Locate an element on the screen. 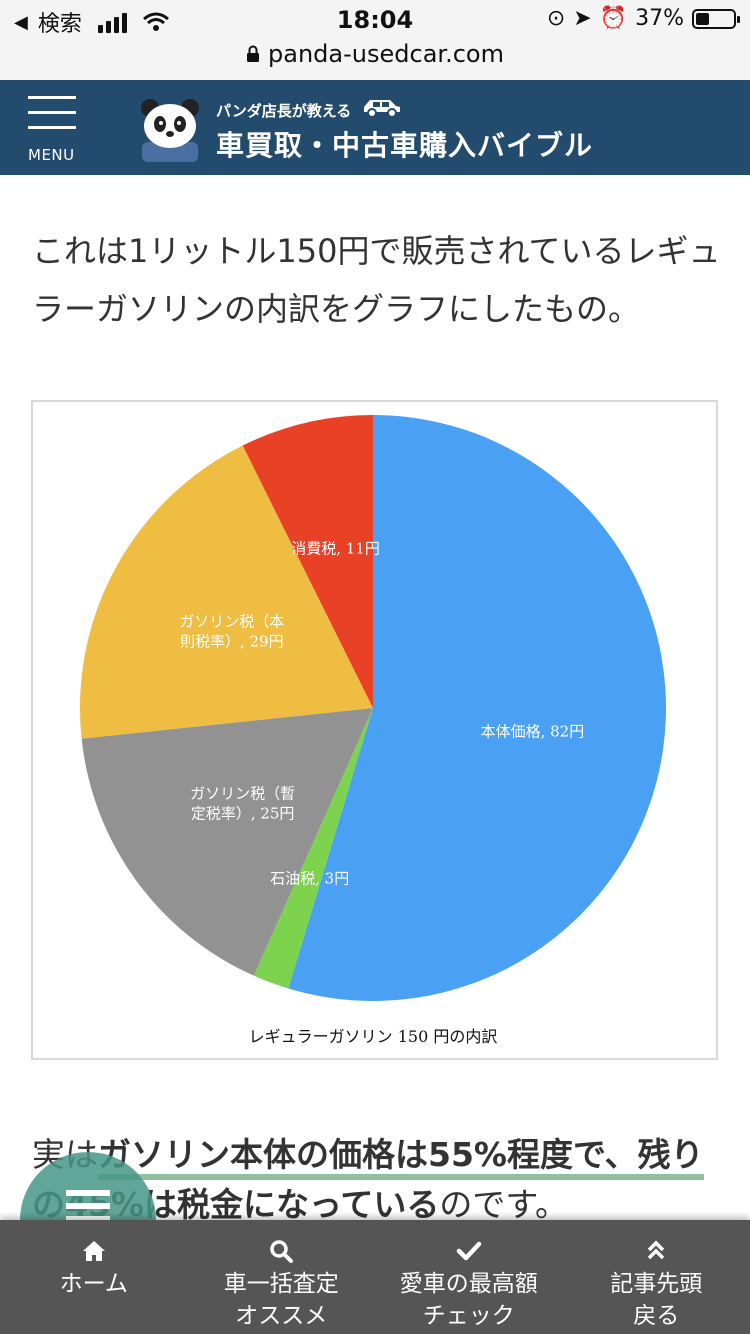  list-icon is located at coordinates (88, 1209).